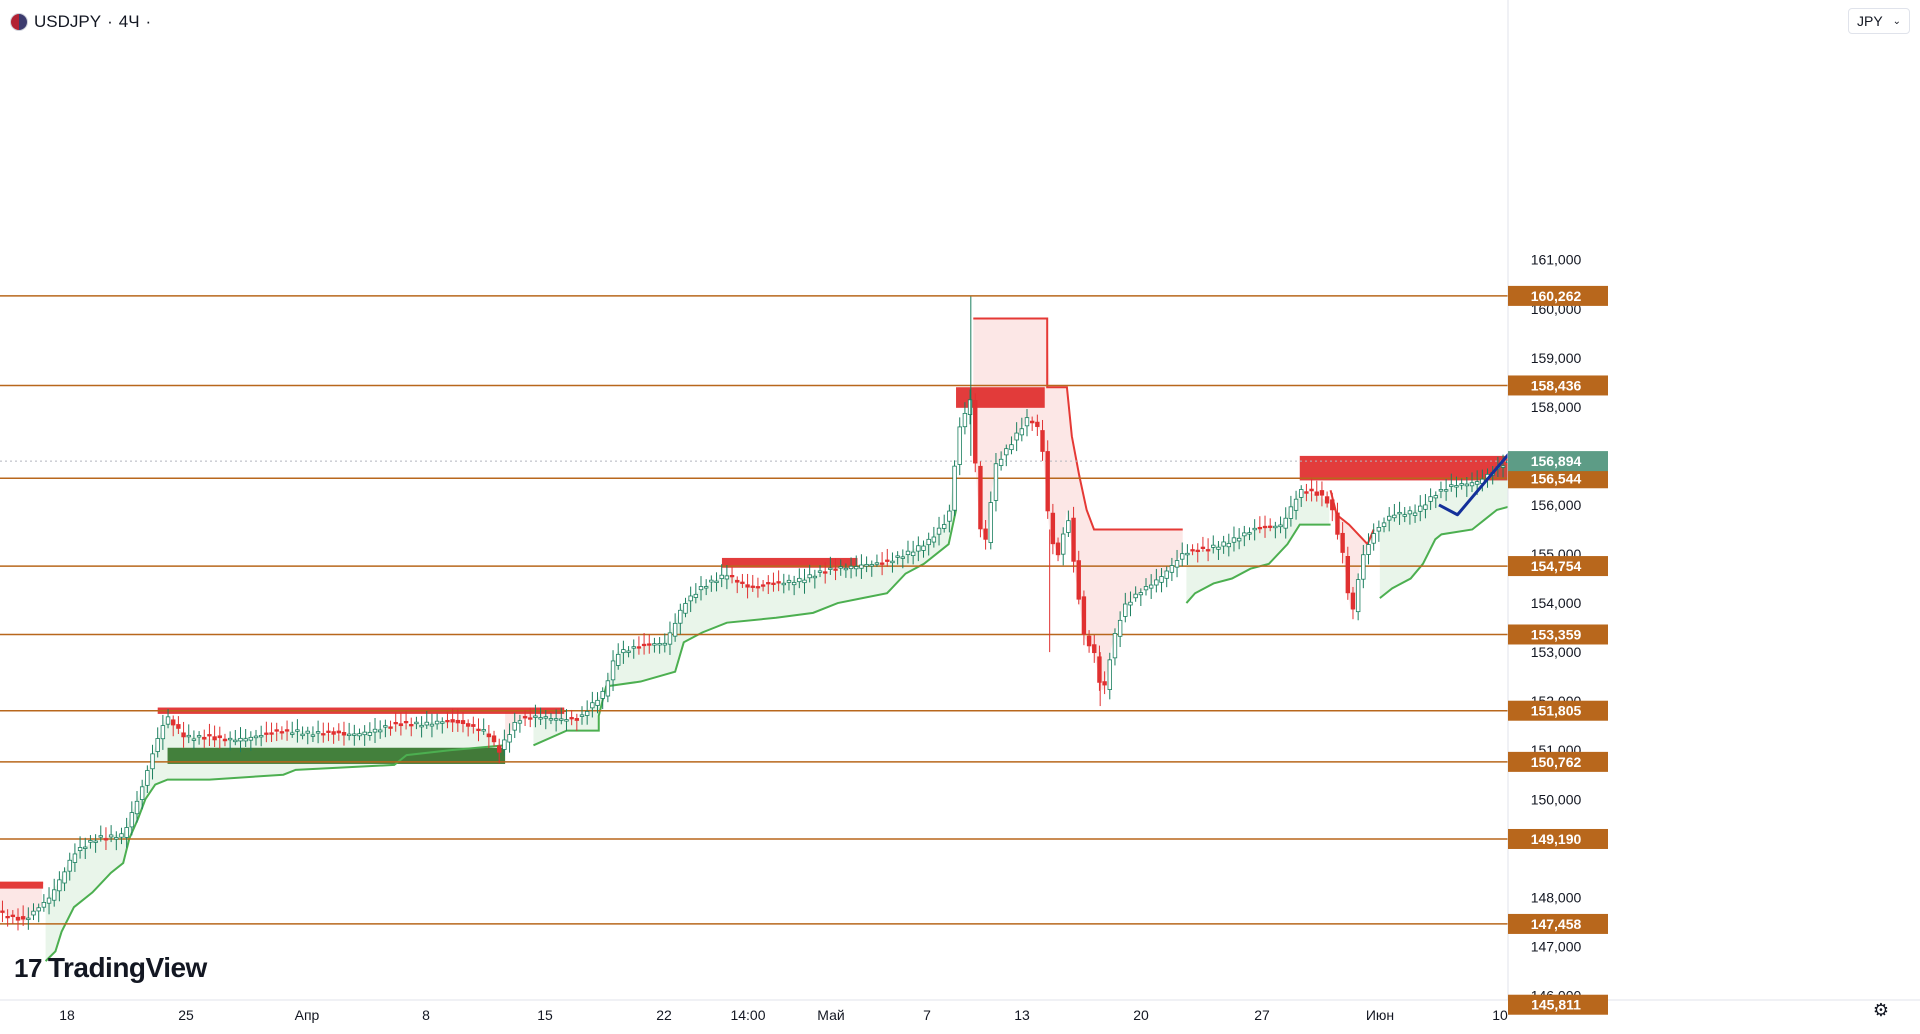 This screenshot has height=1034, width=1920. I want to click on axis-level-label: 158,436, so click(1556, 385).